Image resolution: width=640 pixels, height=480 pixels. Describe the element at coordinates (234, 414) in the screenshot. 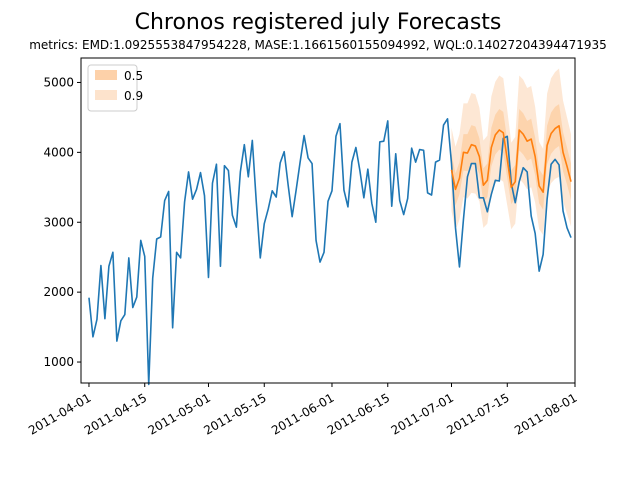

I see `x-tick-label: 2011-05-15` at that location.